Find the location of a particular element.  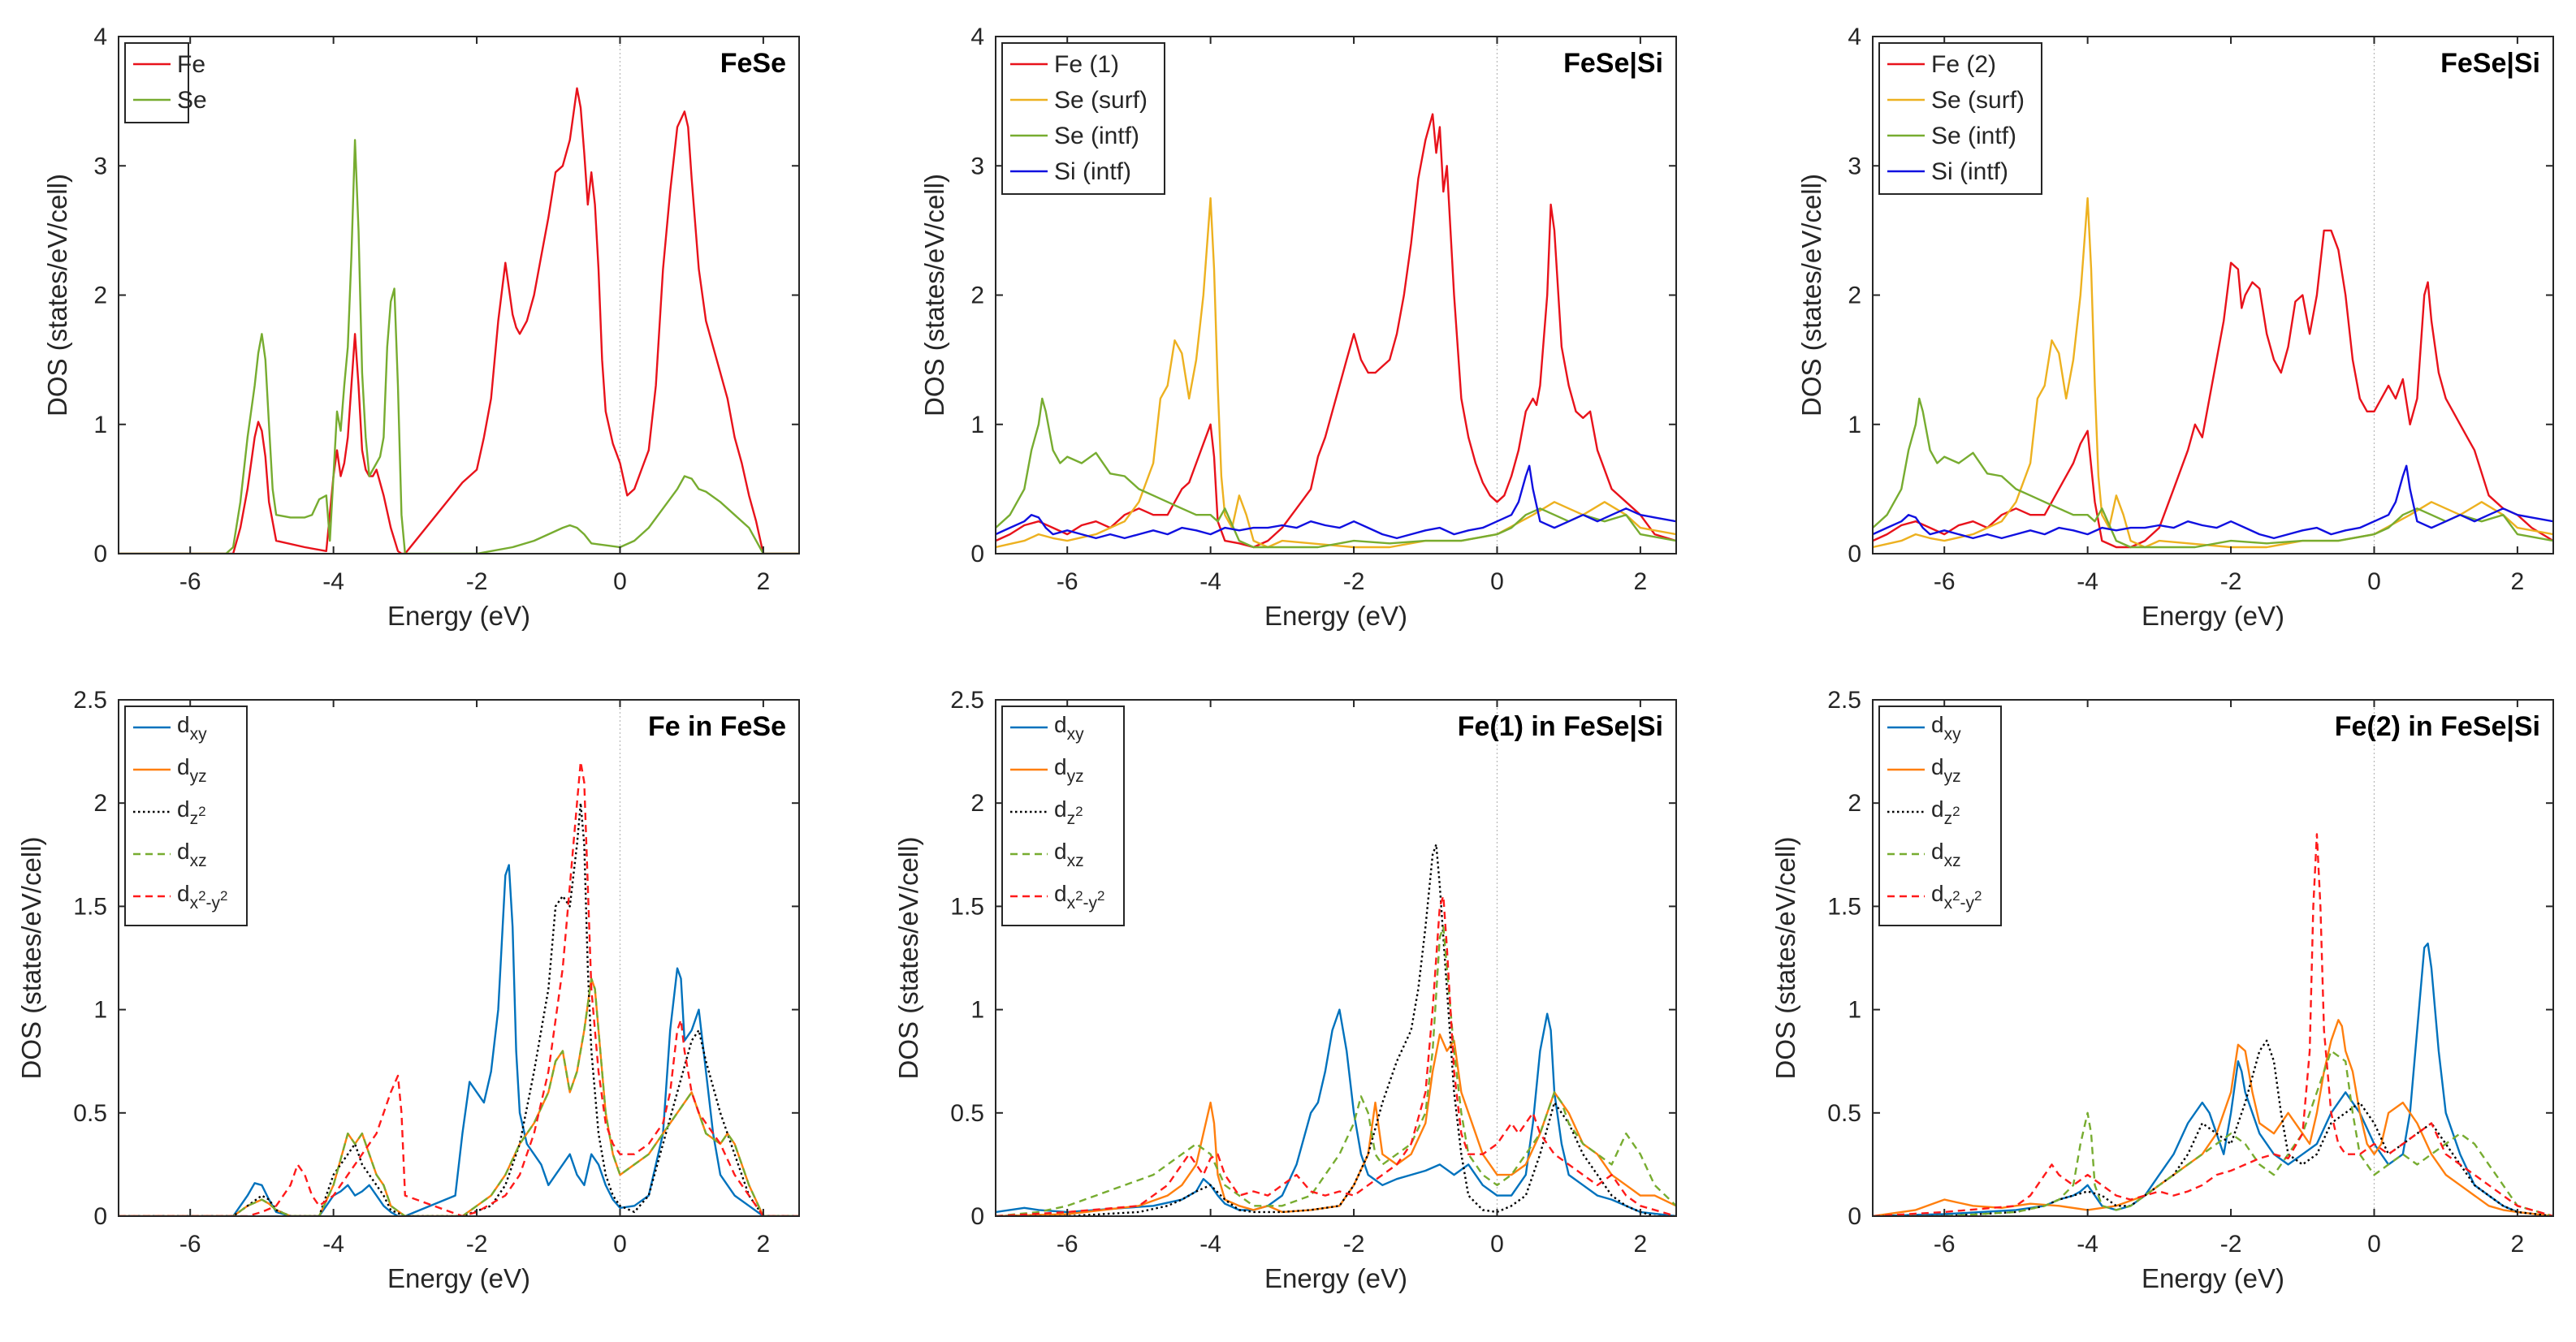

legend-label: Fe (2) is located at coordinates (1964, 65).